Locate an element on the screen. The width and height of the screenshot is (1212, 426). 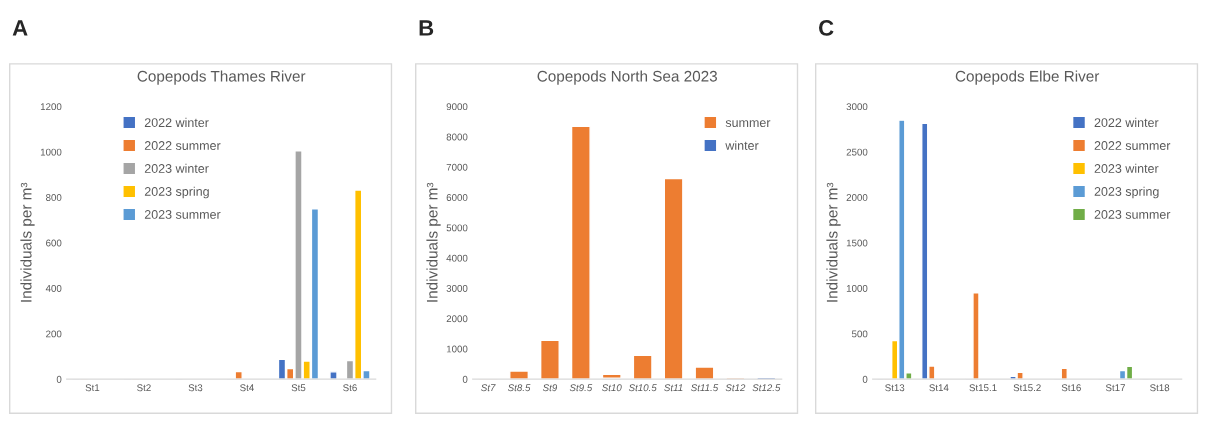
legend-label: winter is located at coordinates (742, 145).